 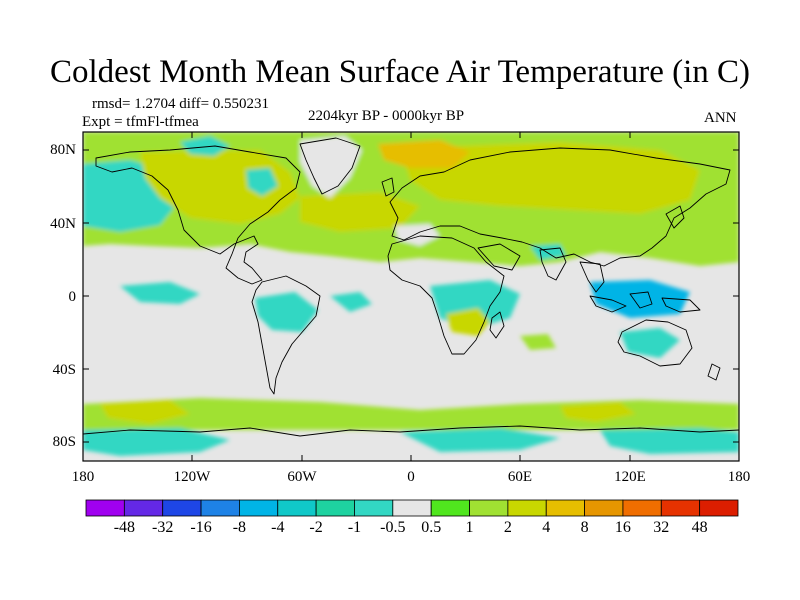 I want to click on atlantic-cool, so click(x=351, y=302).